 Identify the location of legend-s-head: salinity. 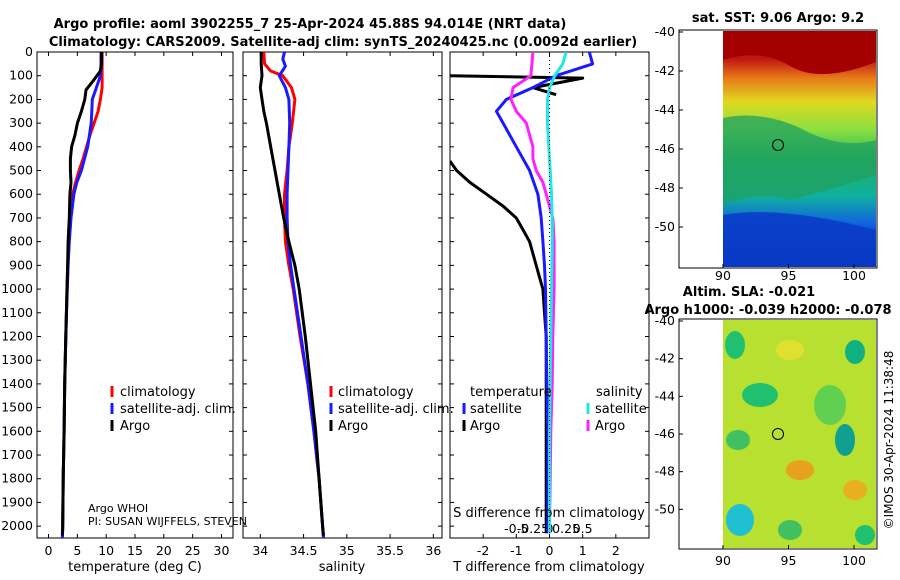
(619, 392).